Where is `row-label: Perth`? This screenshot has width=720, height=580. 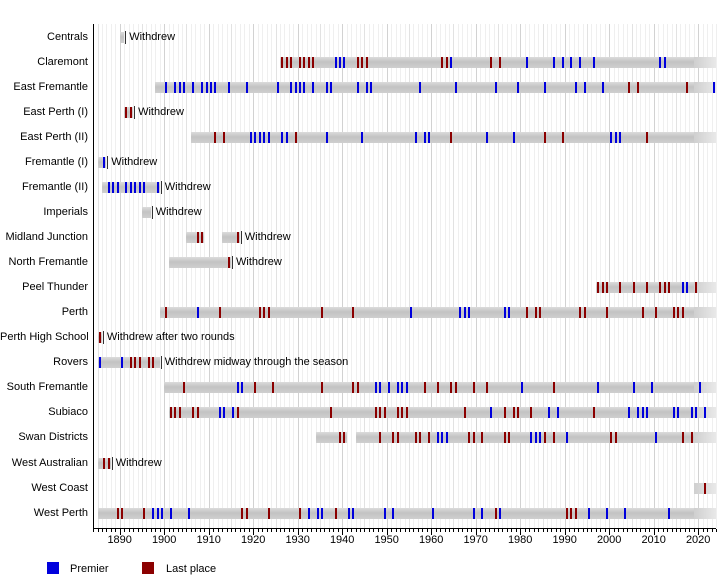
row-label: Perth is located at coordinates (74, 312).